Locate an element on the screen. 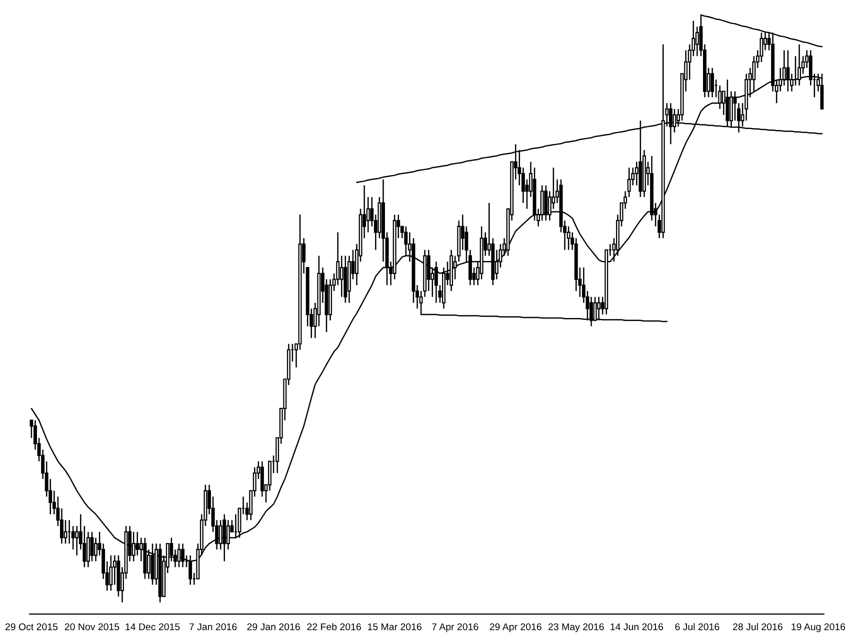 The width and height of the screenshot is (845, 643). x-tick-label: 29 Apr 2016 is located at coordinates (516, 627).